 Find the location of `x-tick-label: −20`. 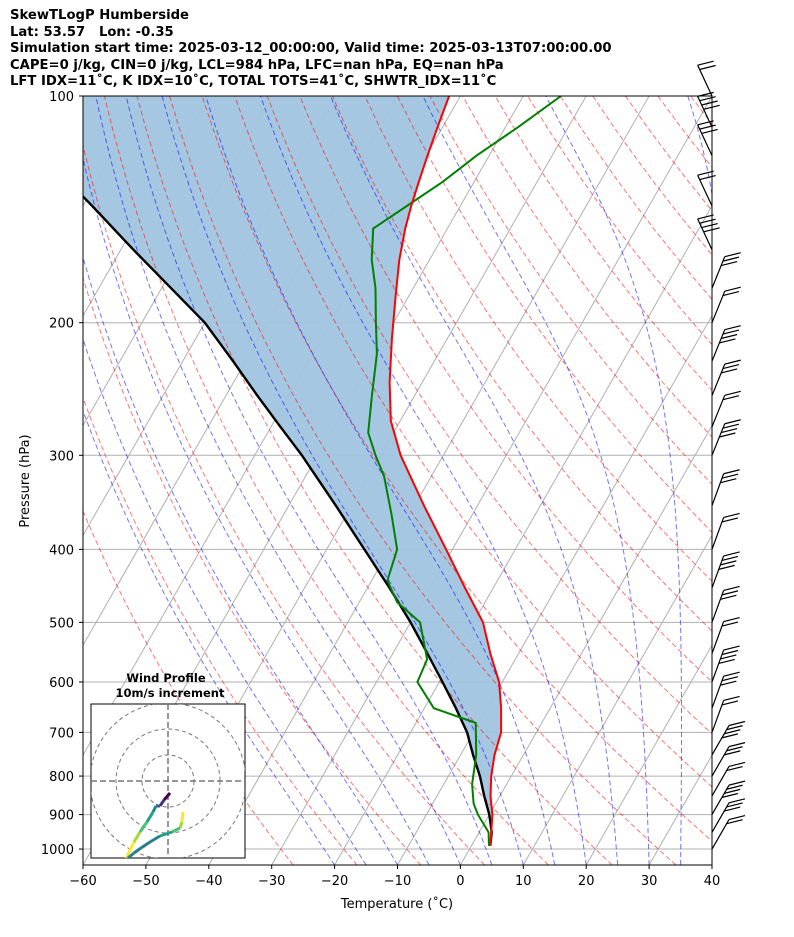

x-tick-label: −20 is located at coordinates (334, 881).